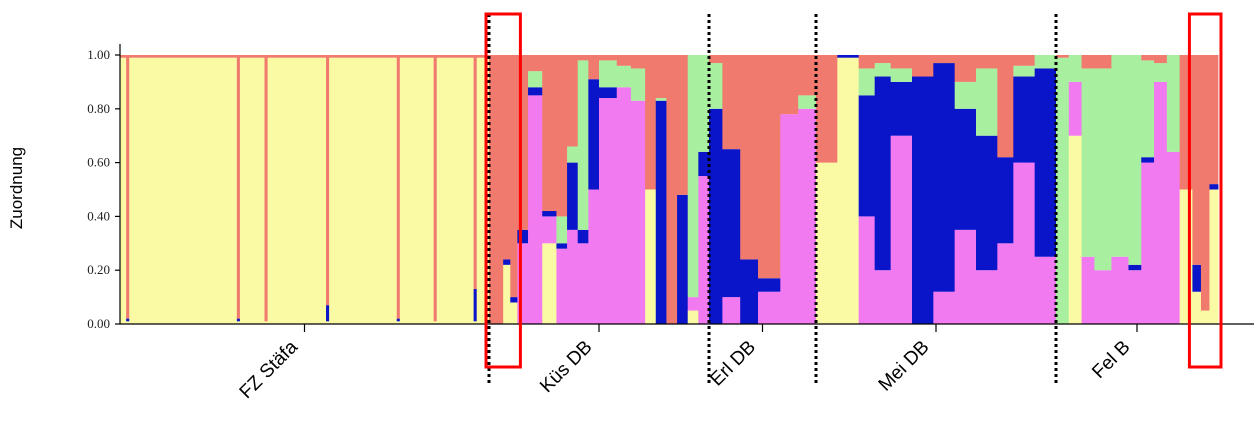 This screenshot has height=439, width=1258. What do you see at coordinates (904, 366) in the screenshot?
I see `x-tick-label: Mei DB` at bounding box center [904, 366].